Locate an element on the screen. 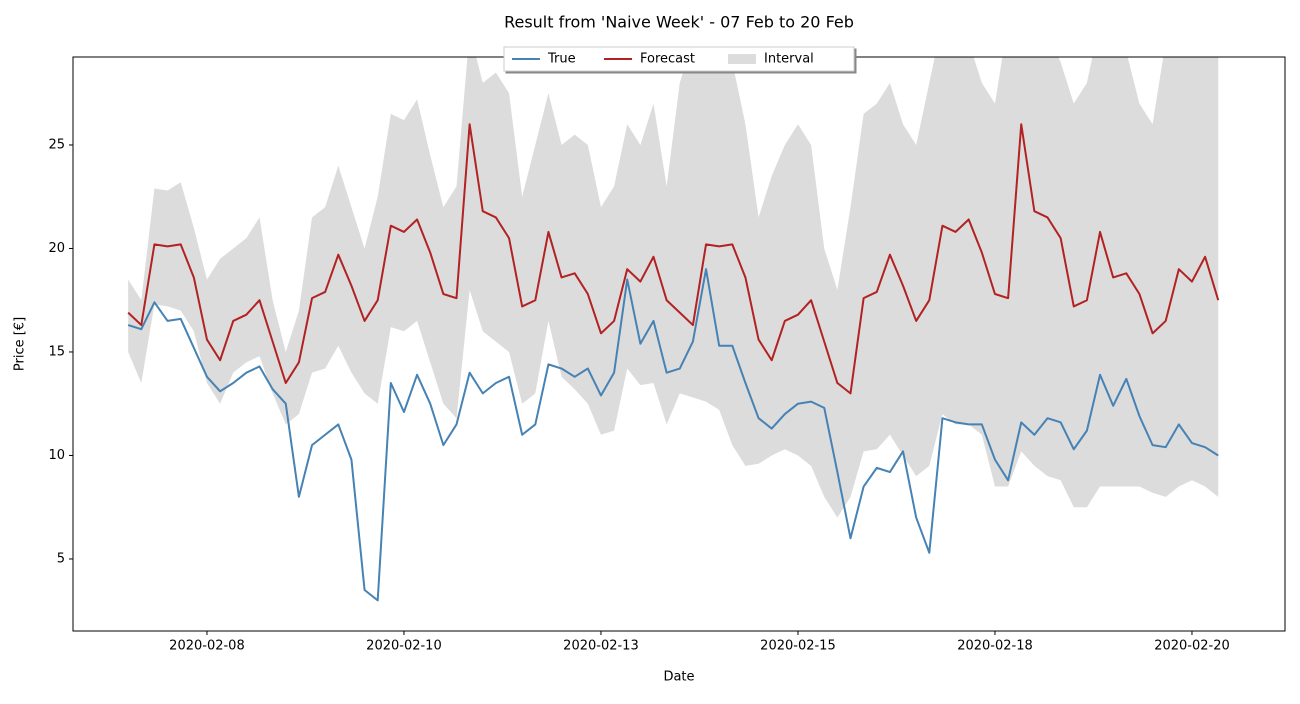  legend-label: True is located at coordinates (561, 59).